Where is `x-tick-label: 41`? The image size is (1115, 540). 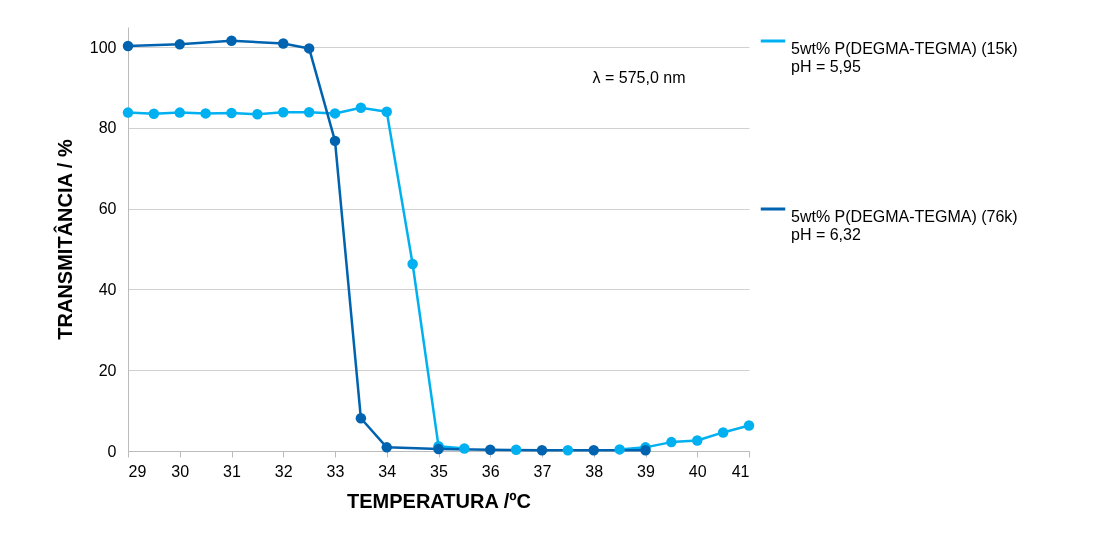 x-tick-label: 41 is located at coordinates (740, 471).